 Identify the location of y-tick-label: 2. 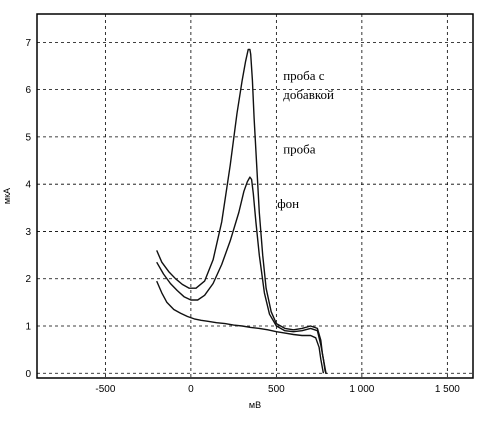
(28, 279).